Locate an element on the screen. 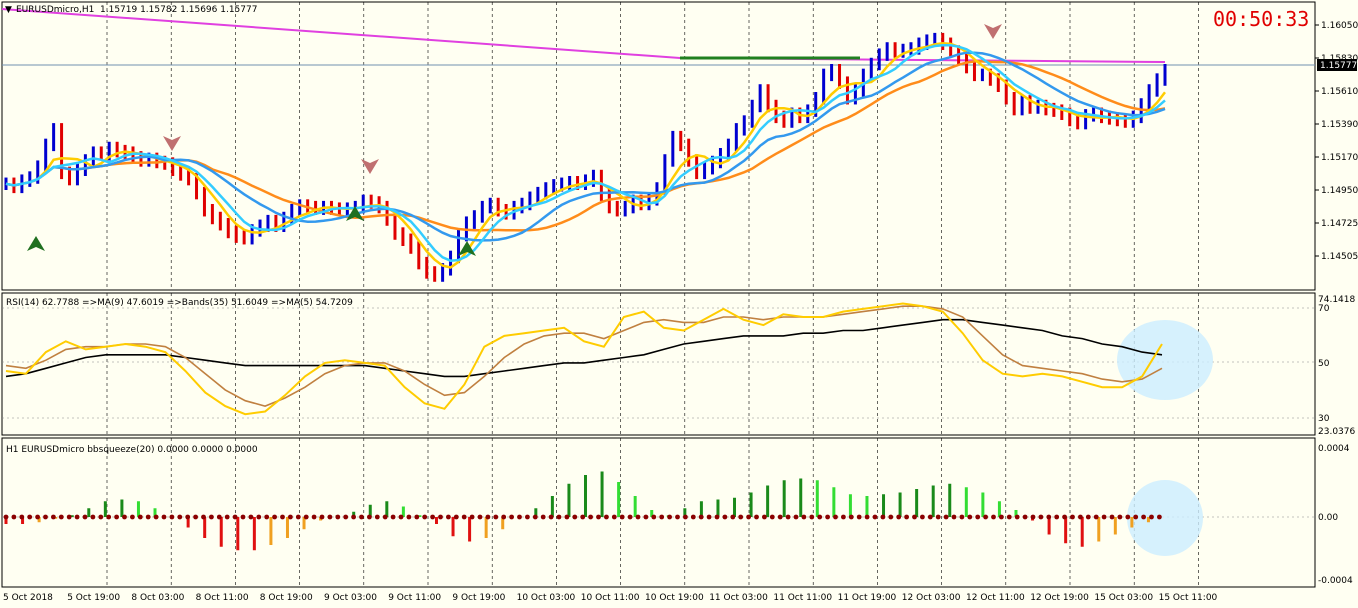 The height and width of the screenshot is (608, 1358). rsi-highlight-ellipse is located at coordinates (1165, 360).